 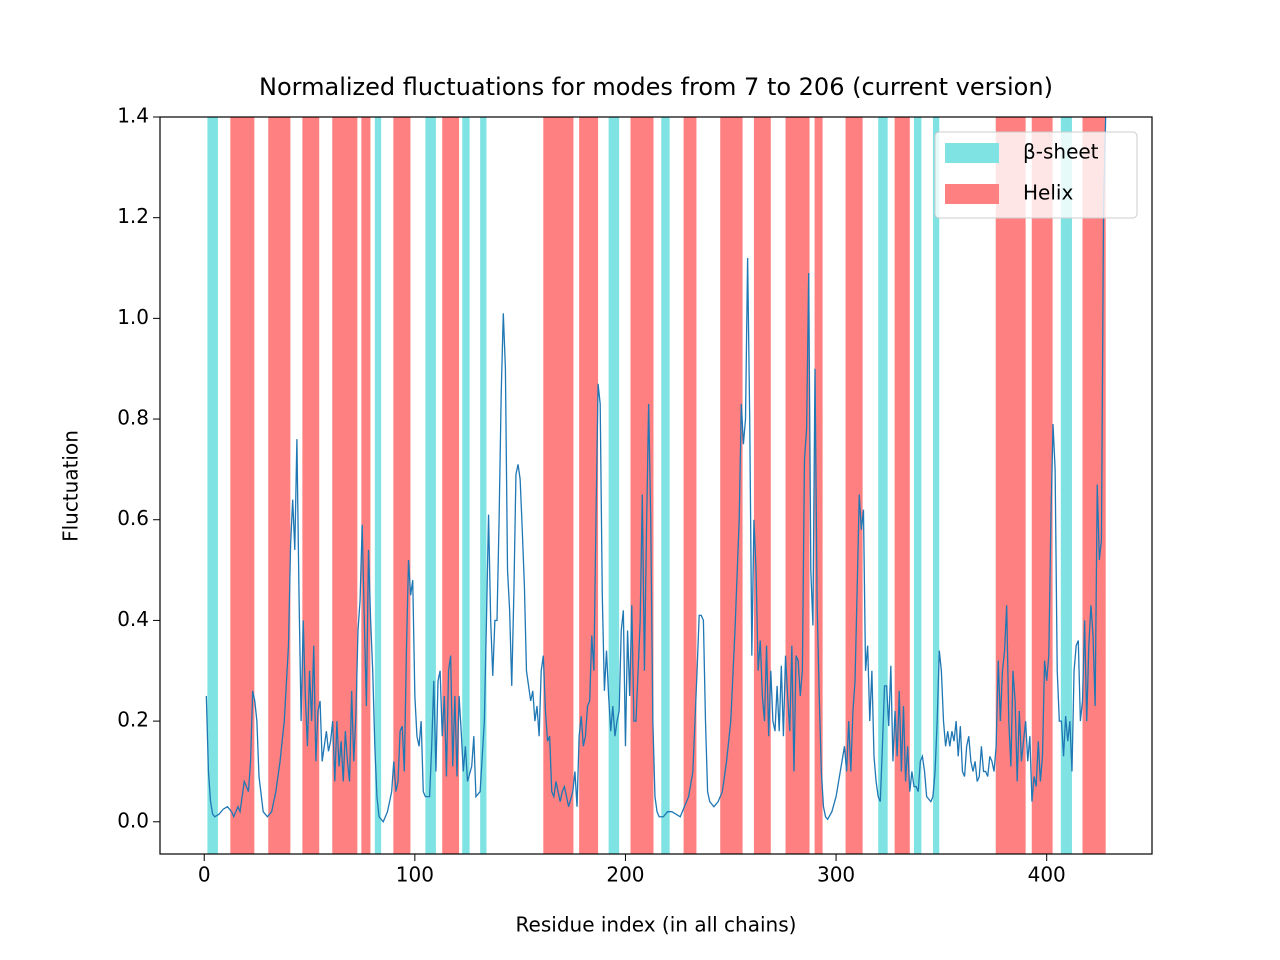 I want to click on y-tick-label: 0.2, so click(x=133, y=720).